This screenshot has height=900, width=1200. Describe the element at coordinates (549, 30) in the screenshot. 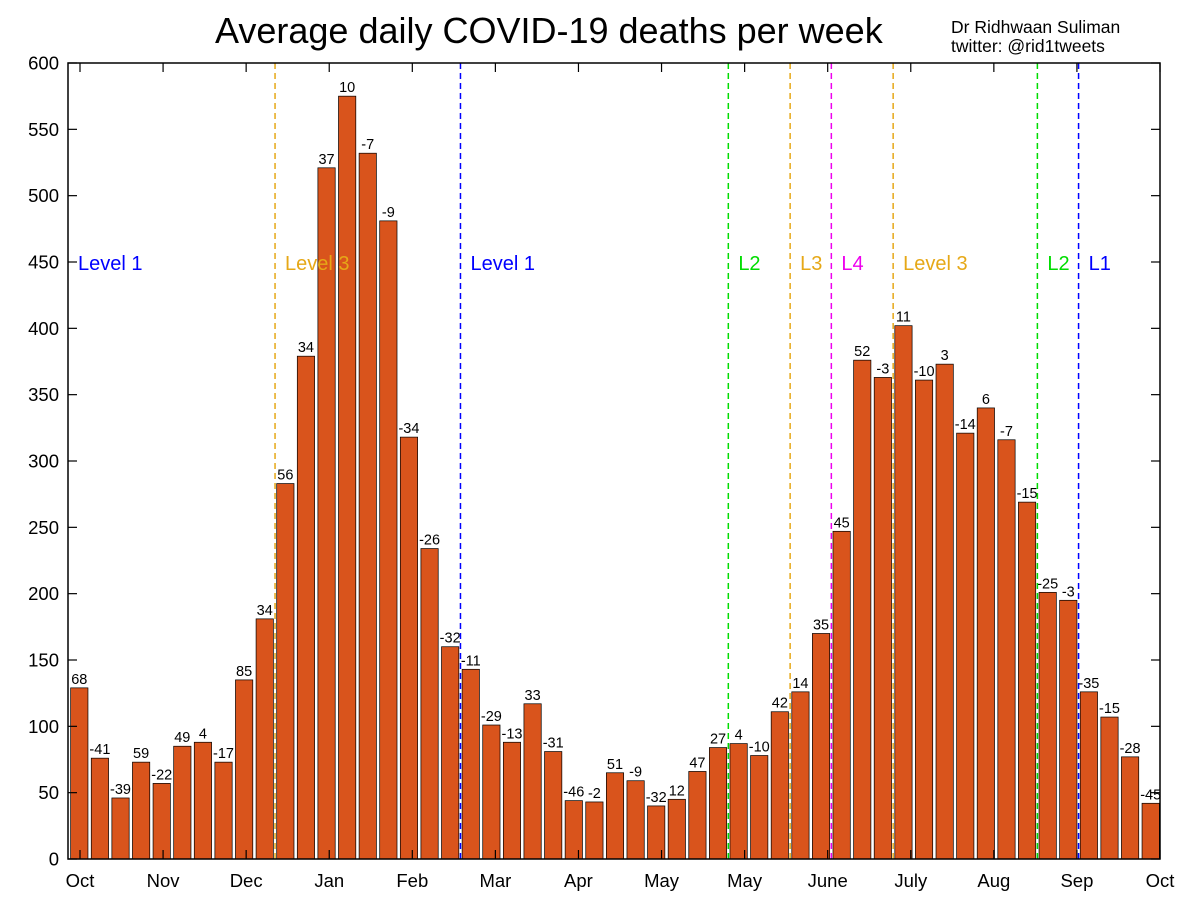

I see `chart-title: Average daily COVID-19 deaths per week` at that location.